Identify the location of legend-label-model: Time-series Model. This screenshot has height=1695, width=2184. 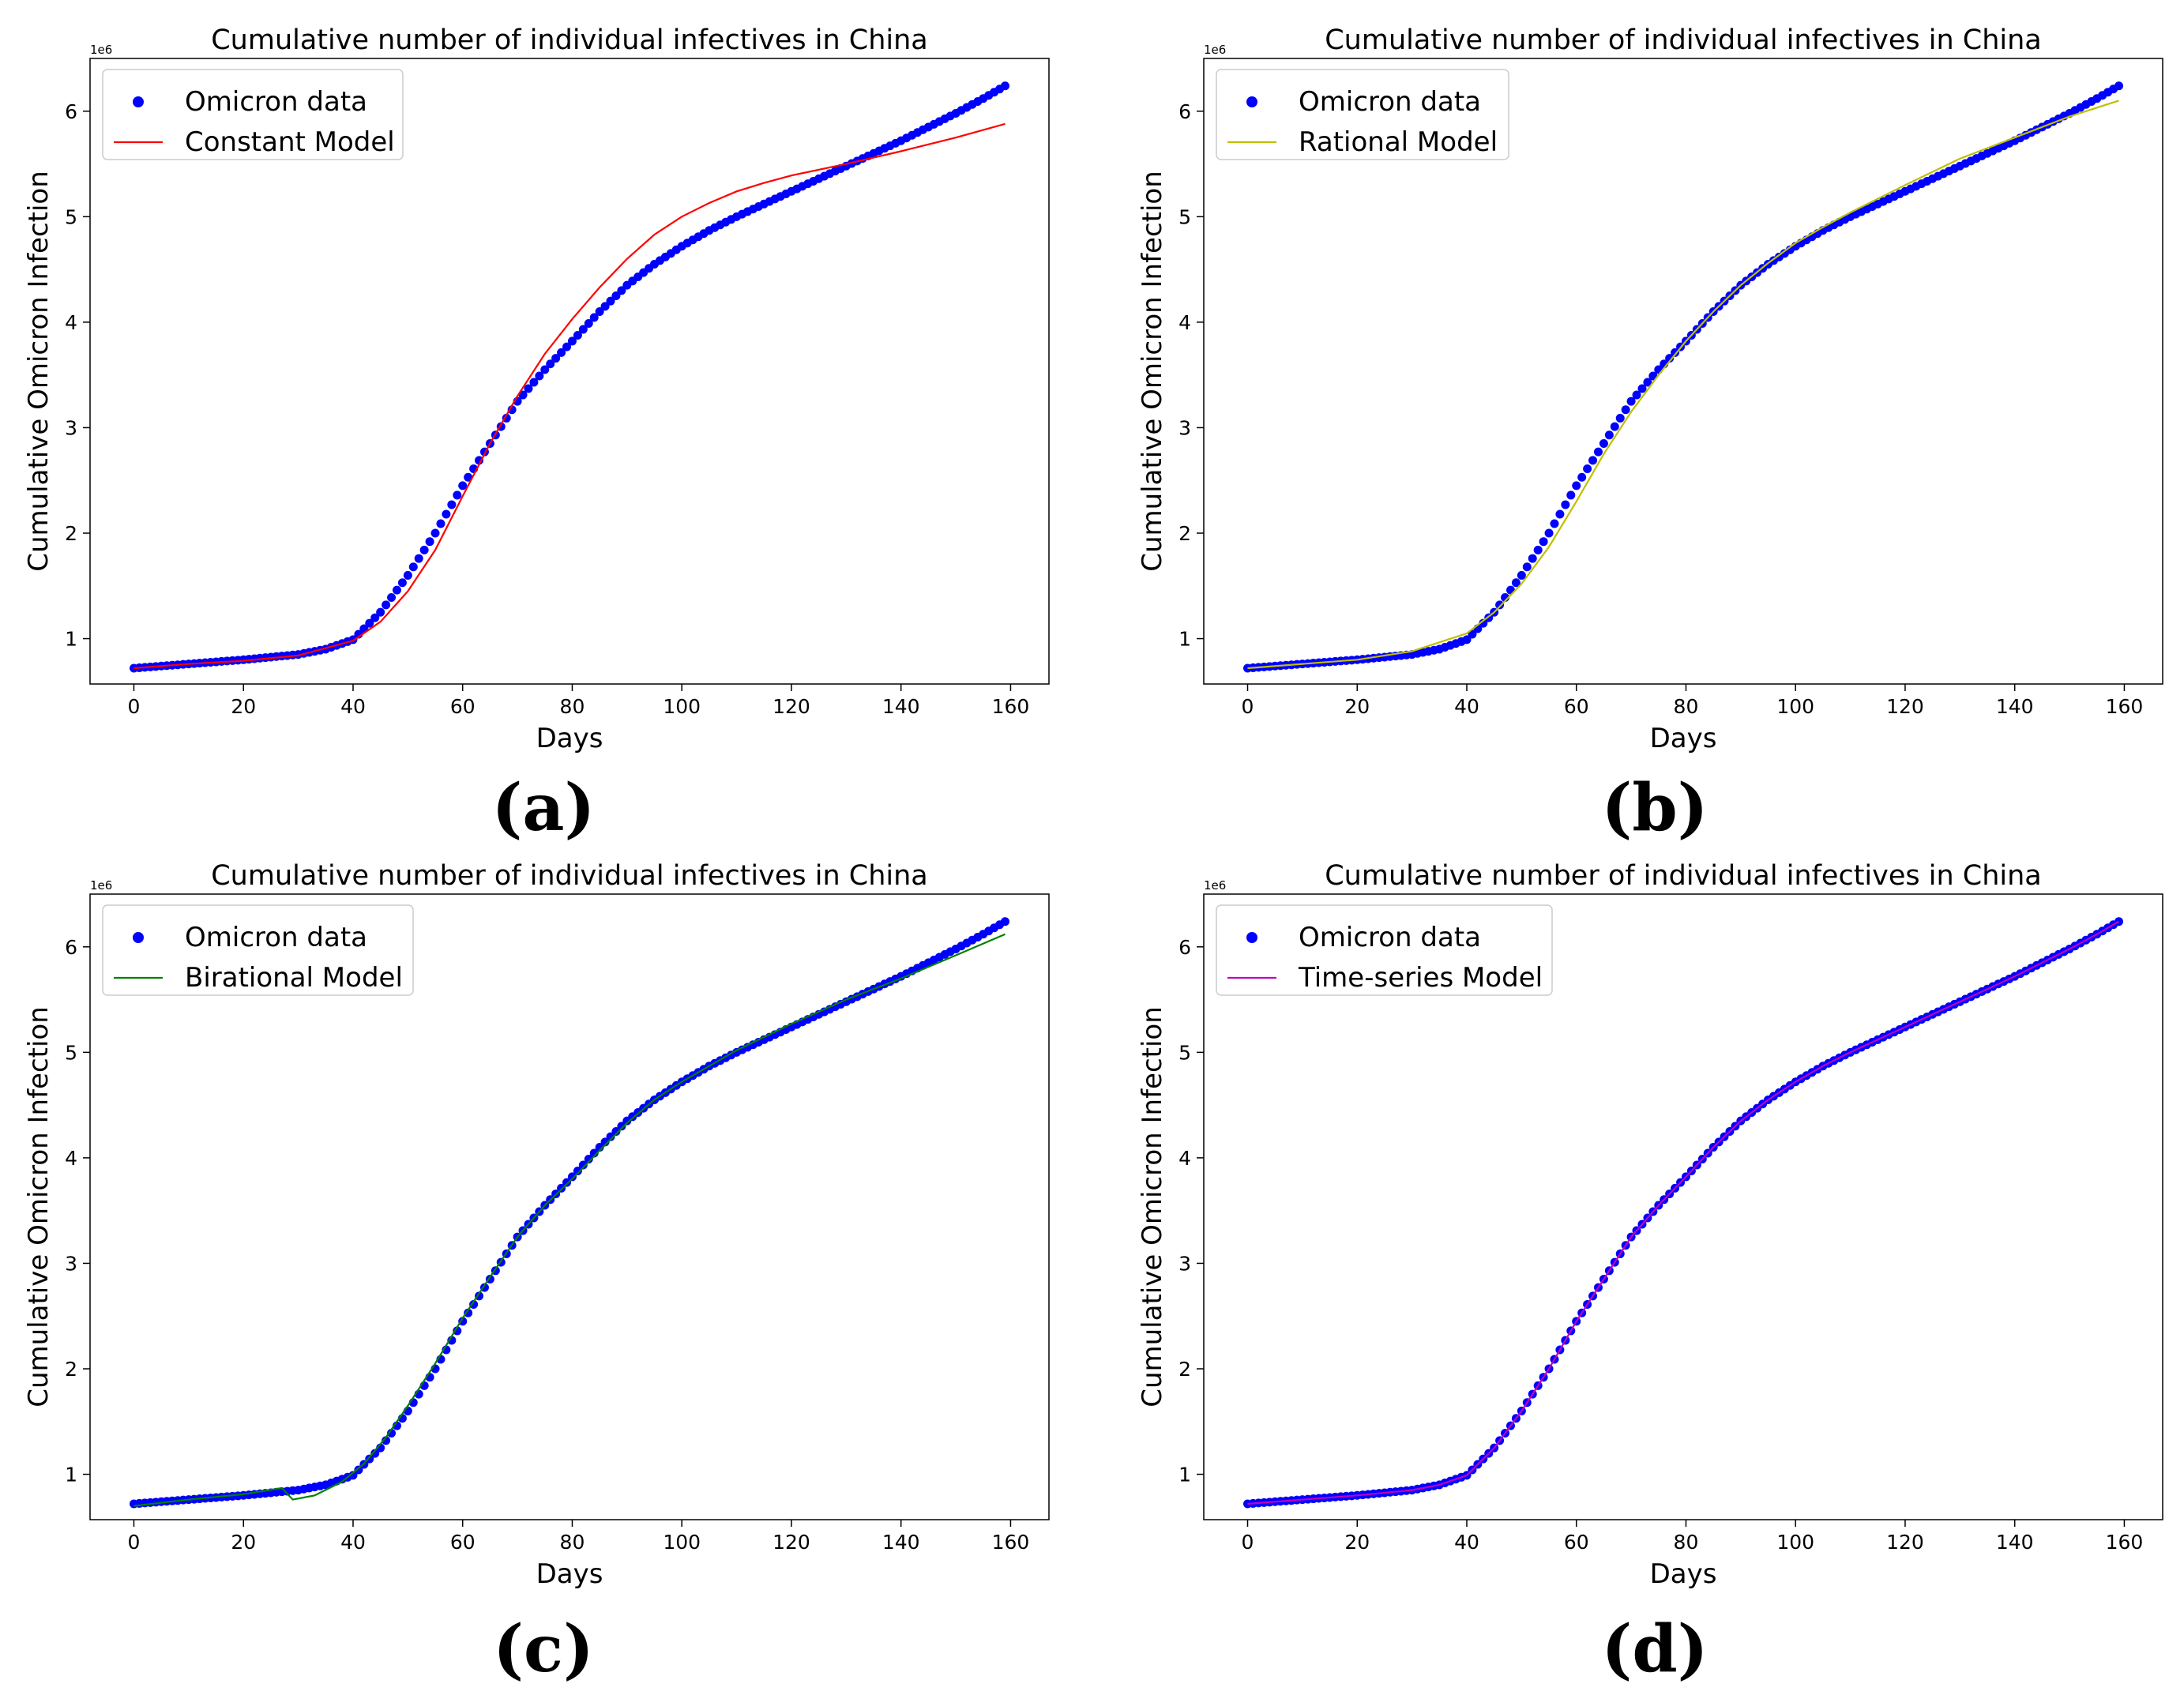
(1420, 978).